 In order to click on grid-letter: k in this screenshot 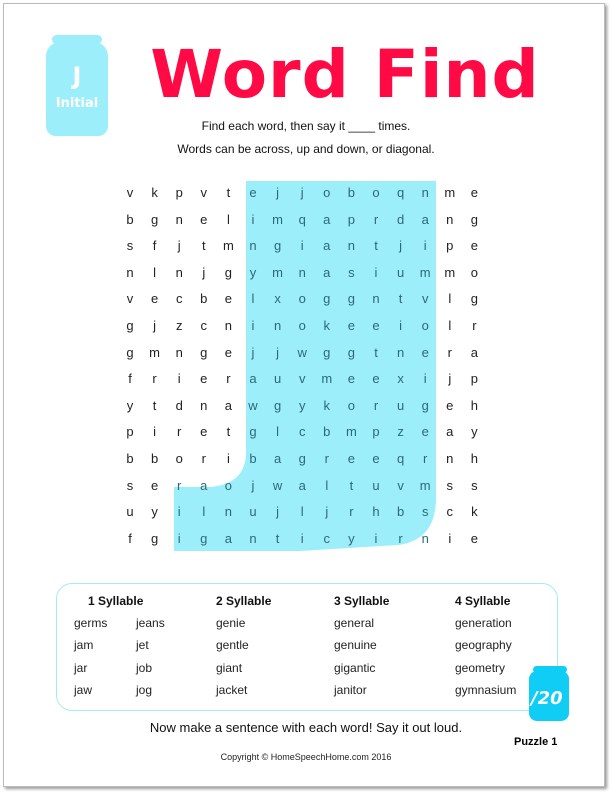, I will do `click(327, 325)`.